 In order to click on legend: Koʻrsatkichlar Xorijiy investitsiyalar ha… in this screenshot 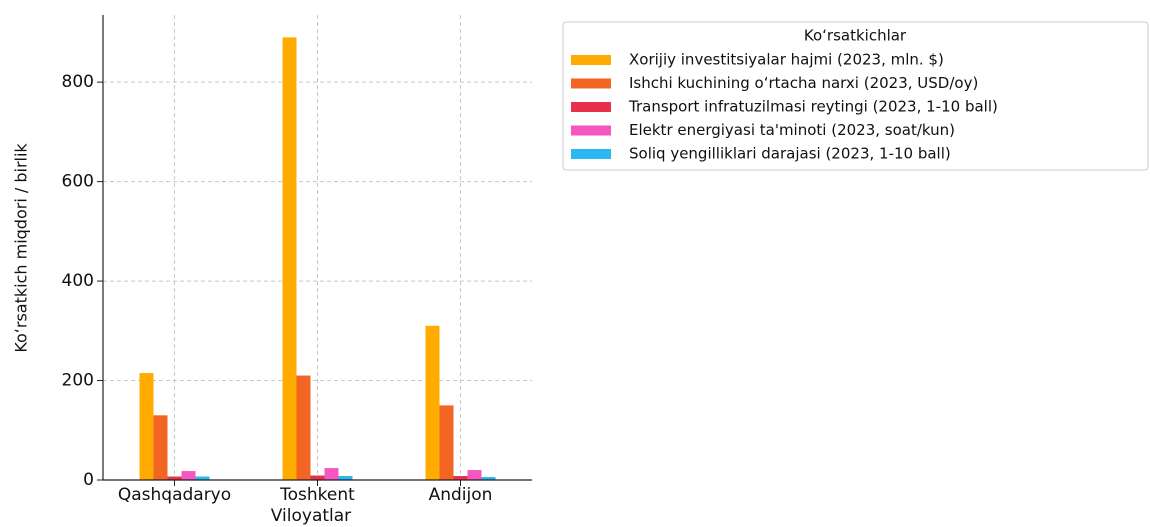, I will do `click(855, 96)`.